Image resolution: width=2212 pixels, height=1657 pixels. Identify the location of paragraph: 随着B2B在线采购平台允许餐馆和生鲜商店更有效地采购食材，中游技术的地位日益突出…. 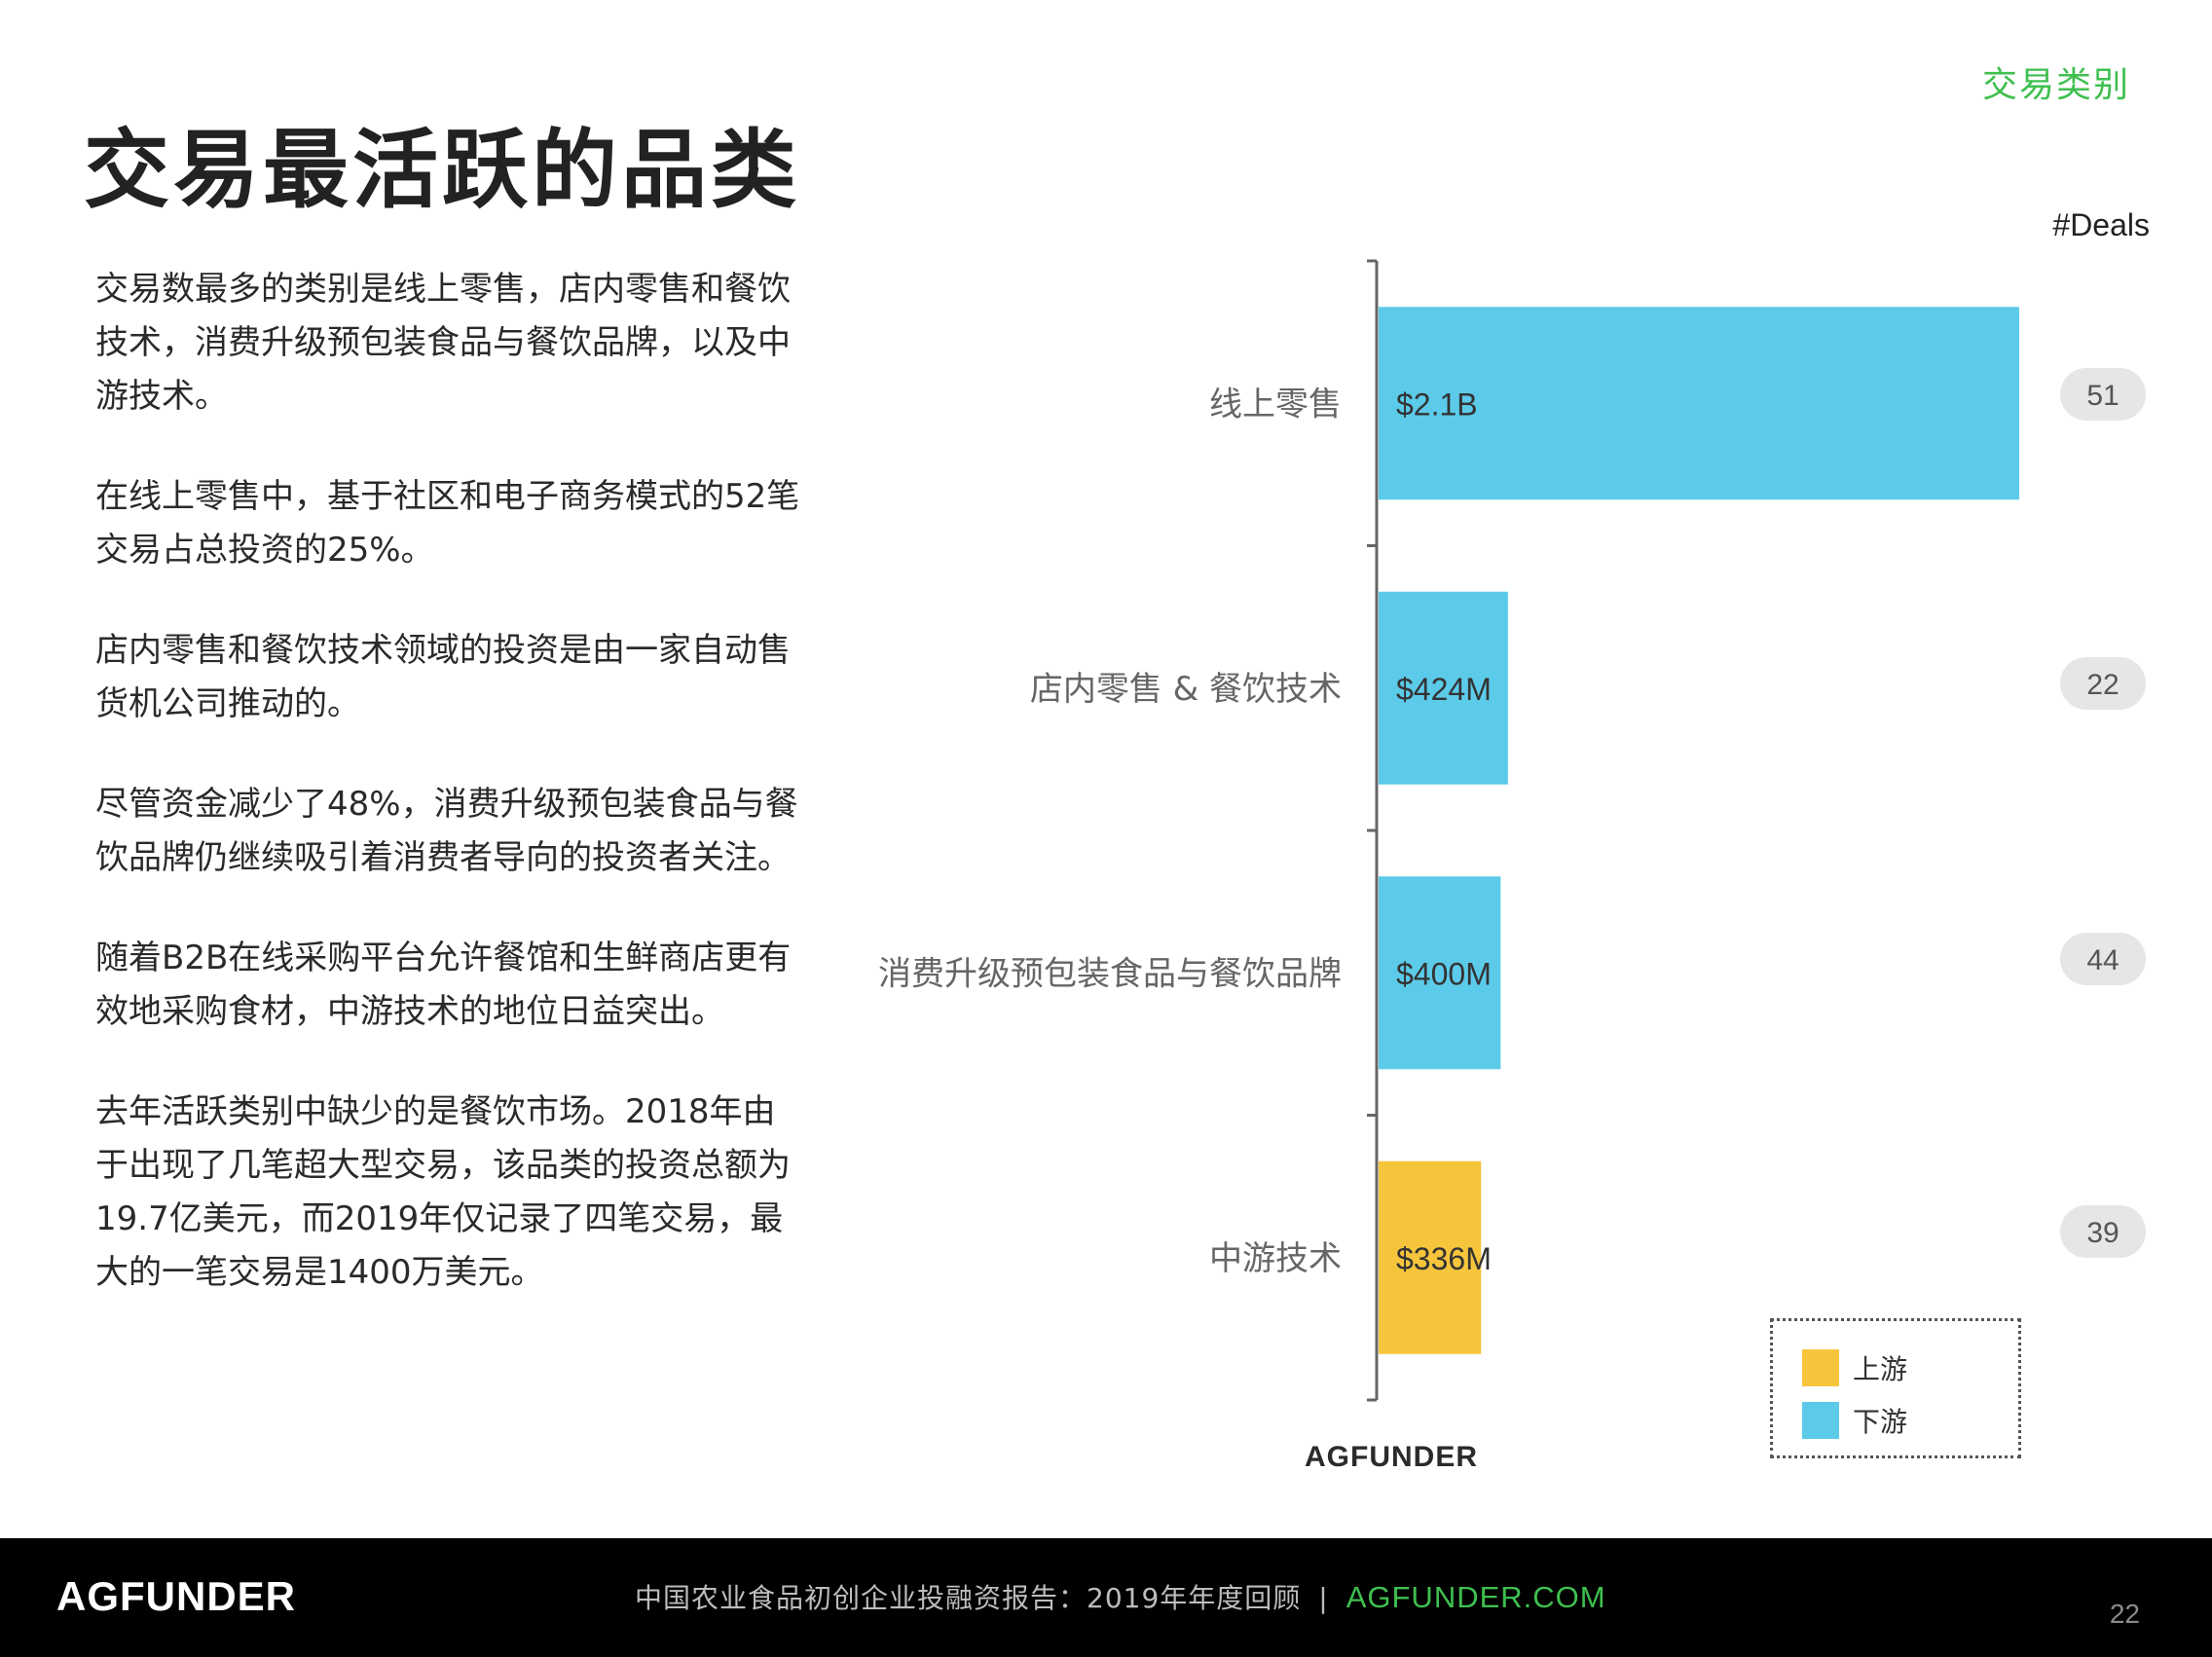
(443, 985).